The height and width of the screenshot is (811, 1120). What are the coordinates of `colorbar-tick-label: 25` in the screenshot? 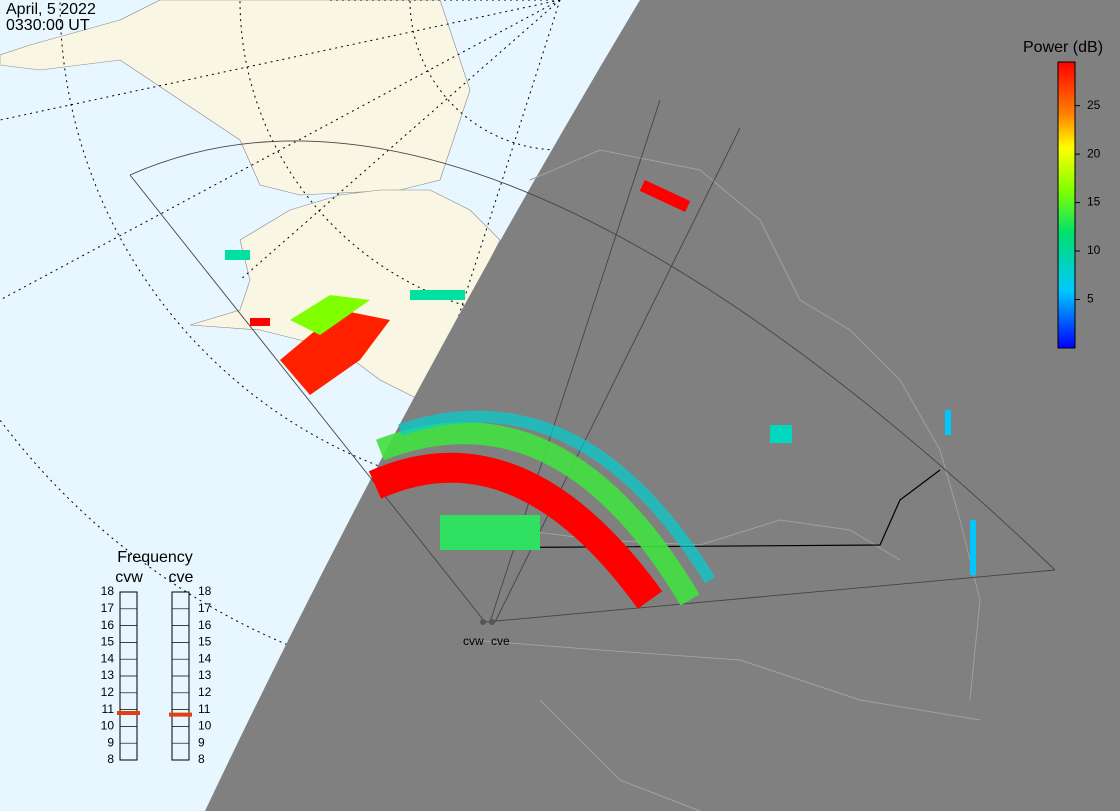 It's located at (1094, 105).